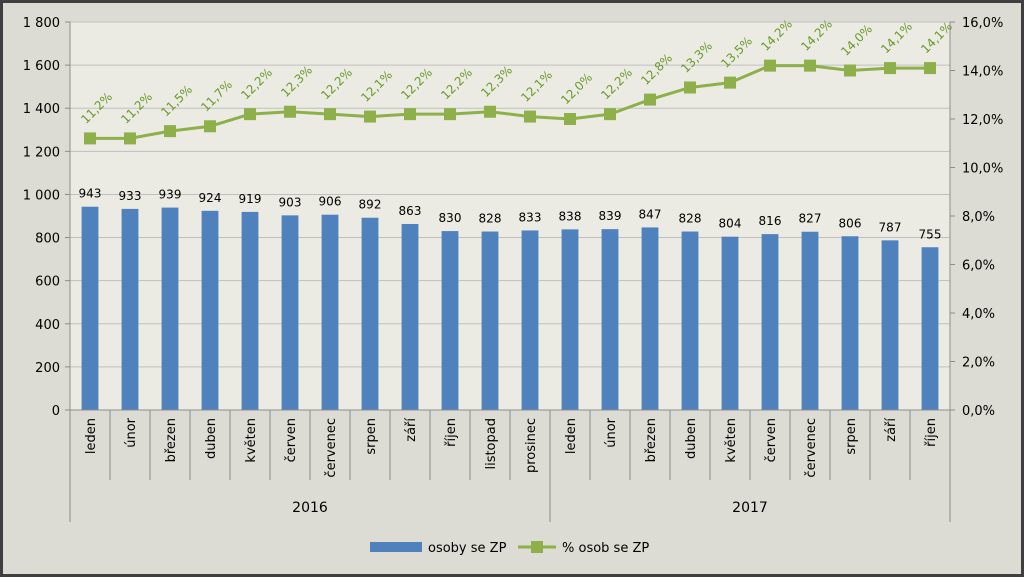 This screenshot has height=577, width=1024. Describe the element at coordinates (310, 508) in the screenshot. I see `group-label: 2016` at that location.